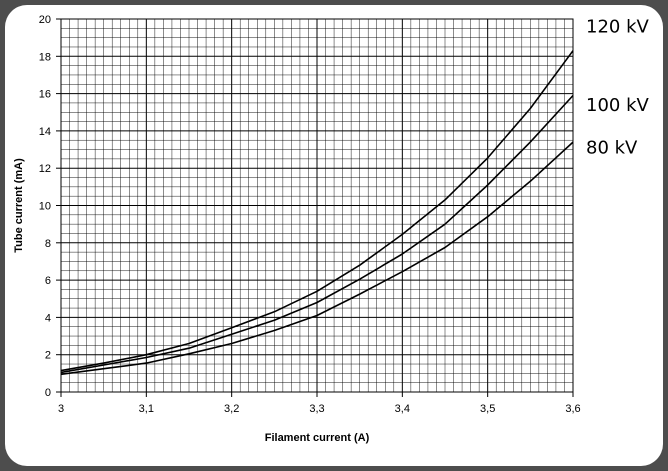 The image size is (668, 471). Describe the element at coordinates (48, 393) in the screenshot. I see `y-tick-label: 0` at that location.